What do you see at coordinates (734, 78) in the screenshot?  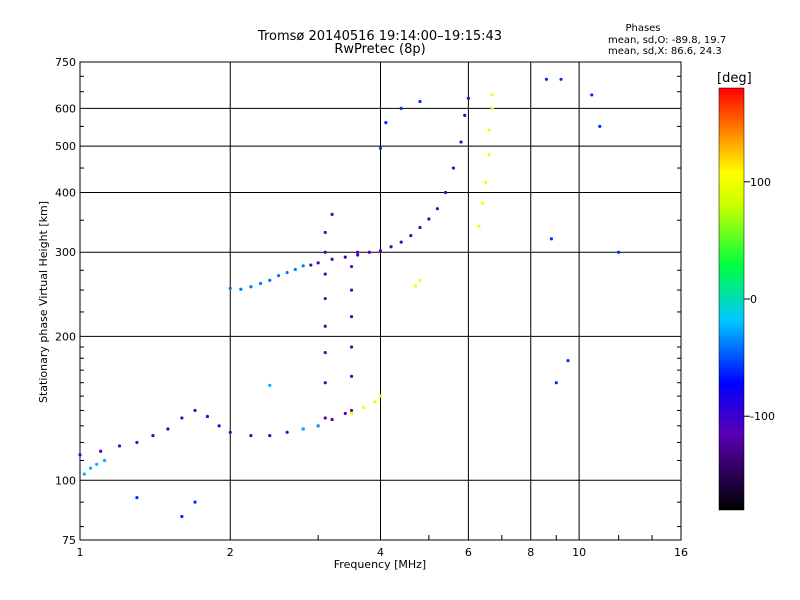 I see `colorbar-label: [deg]` at bounding box center [734, 78].